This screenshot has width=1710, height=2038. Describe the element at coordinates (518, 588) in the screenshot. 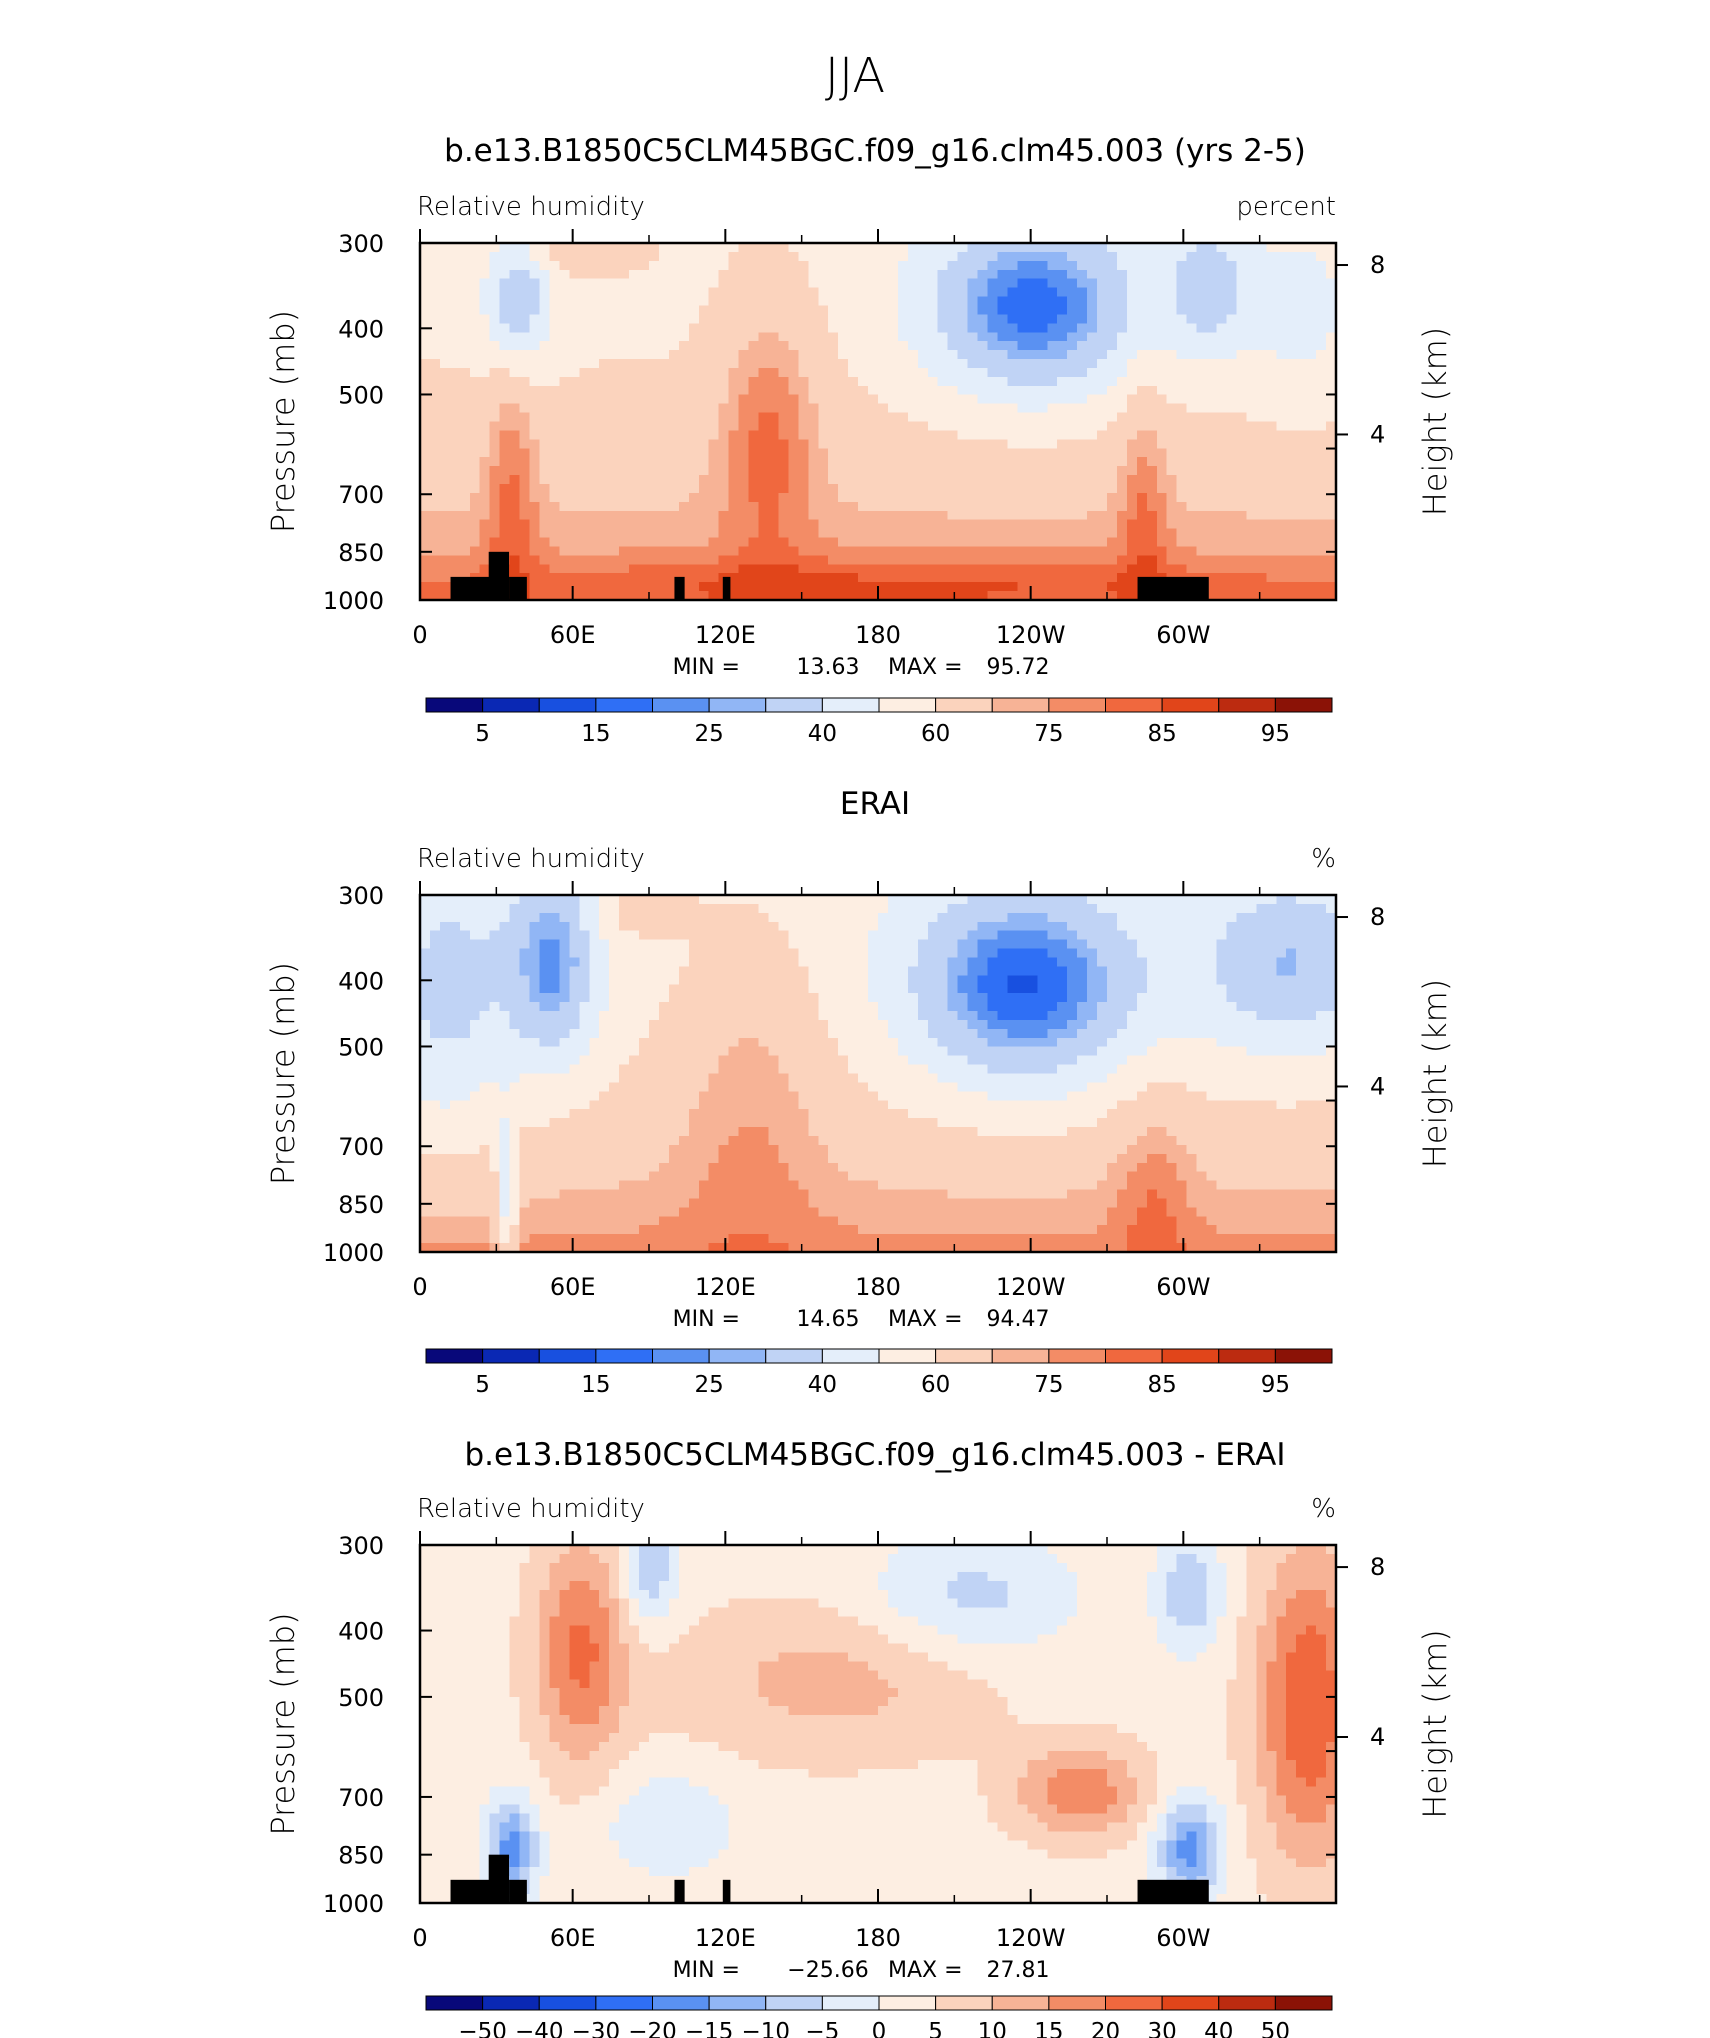

I see `topography-mask` at that location.